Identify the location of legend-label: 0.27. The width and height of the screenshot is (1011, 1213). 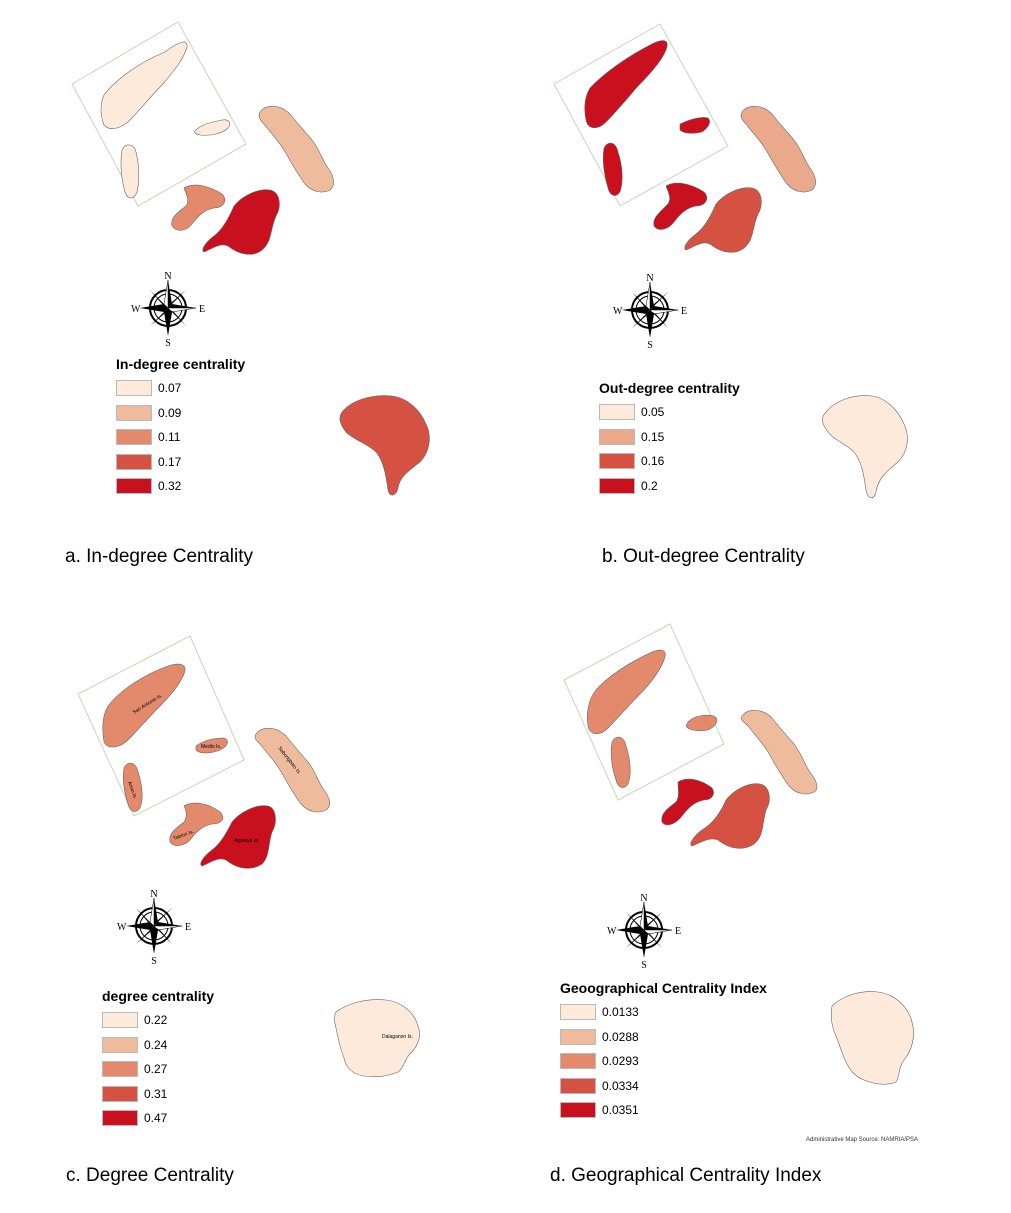
(156, 1069).